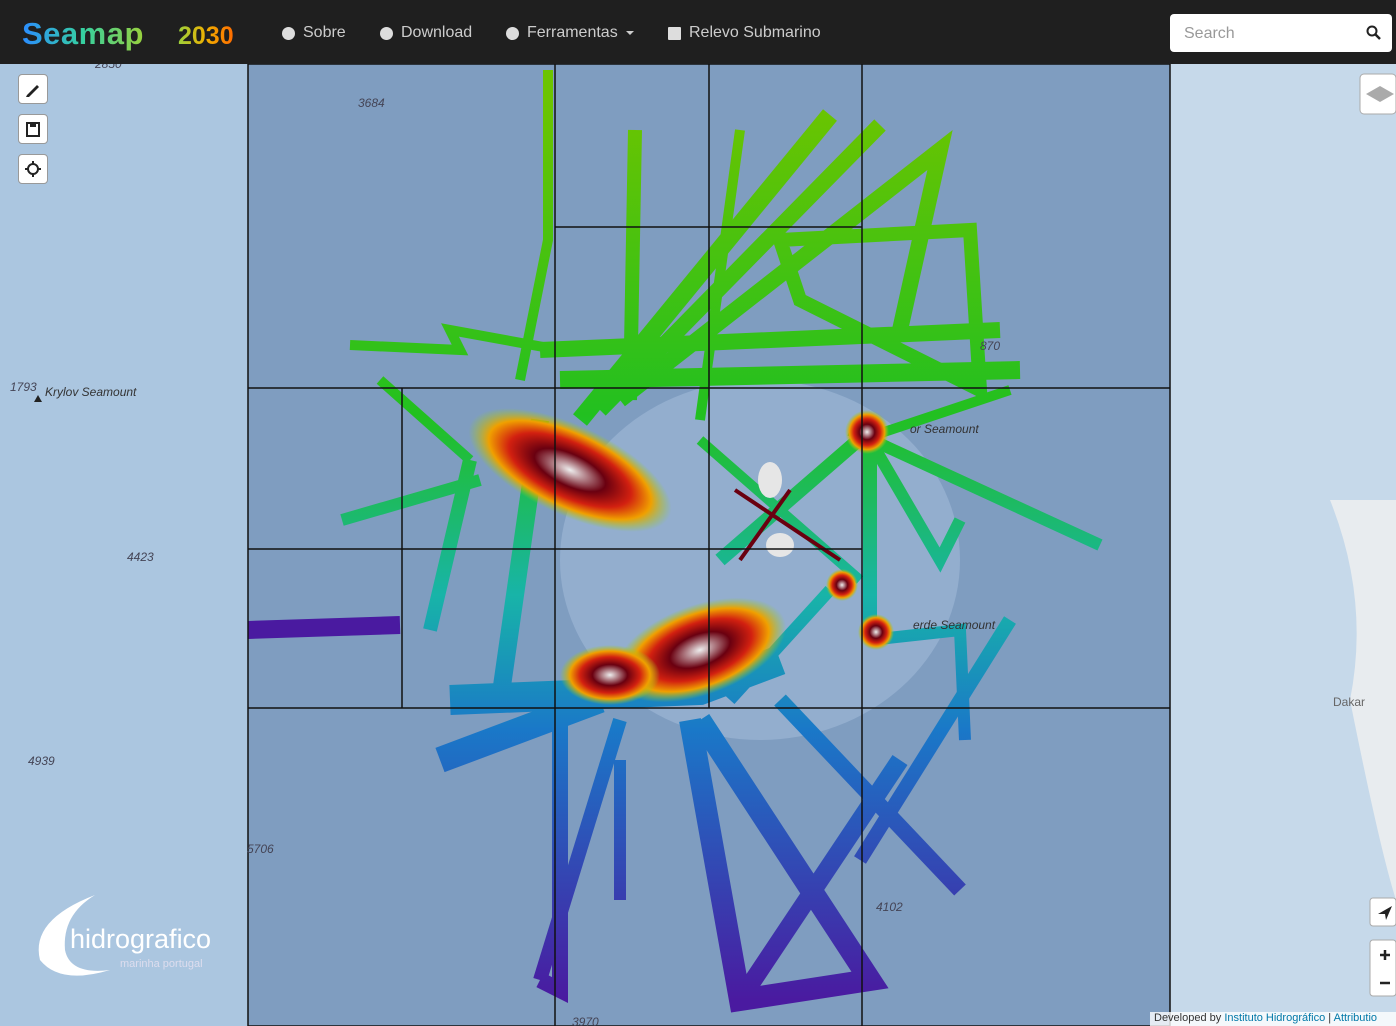  Describe the element at coordinates (41, 761) in the screenshot. I see `depth-label: 4939` at that location.